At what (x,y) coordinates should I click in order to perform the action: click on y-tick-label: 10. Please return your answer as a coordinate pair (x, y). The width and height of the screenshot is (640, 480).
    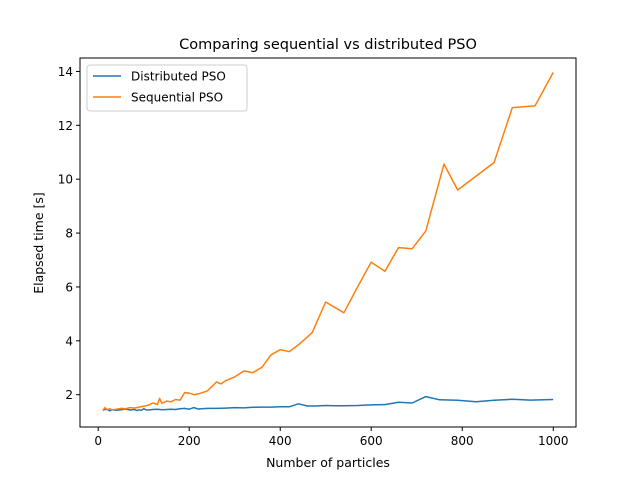
    Looking at the image, I should click on (65, 180).